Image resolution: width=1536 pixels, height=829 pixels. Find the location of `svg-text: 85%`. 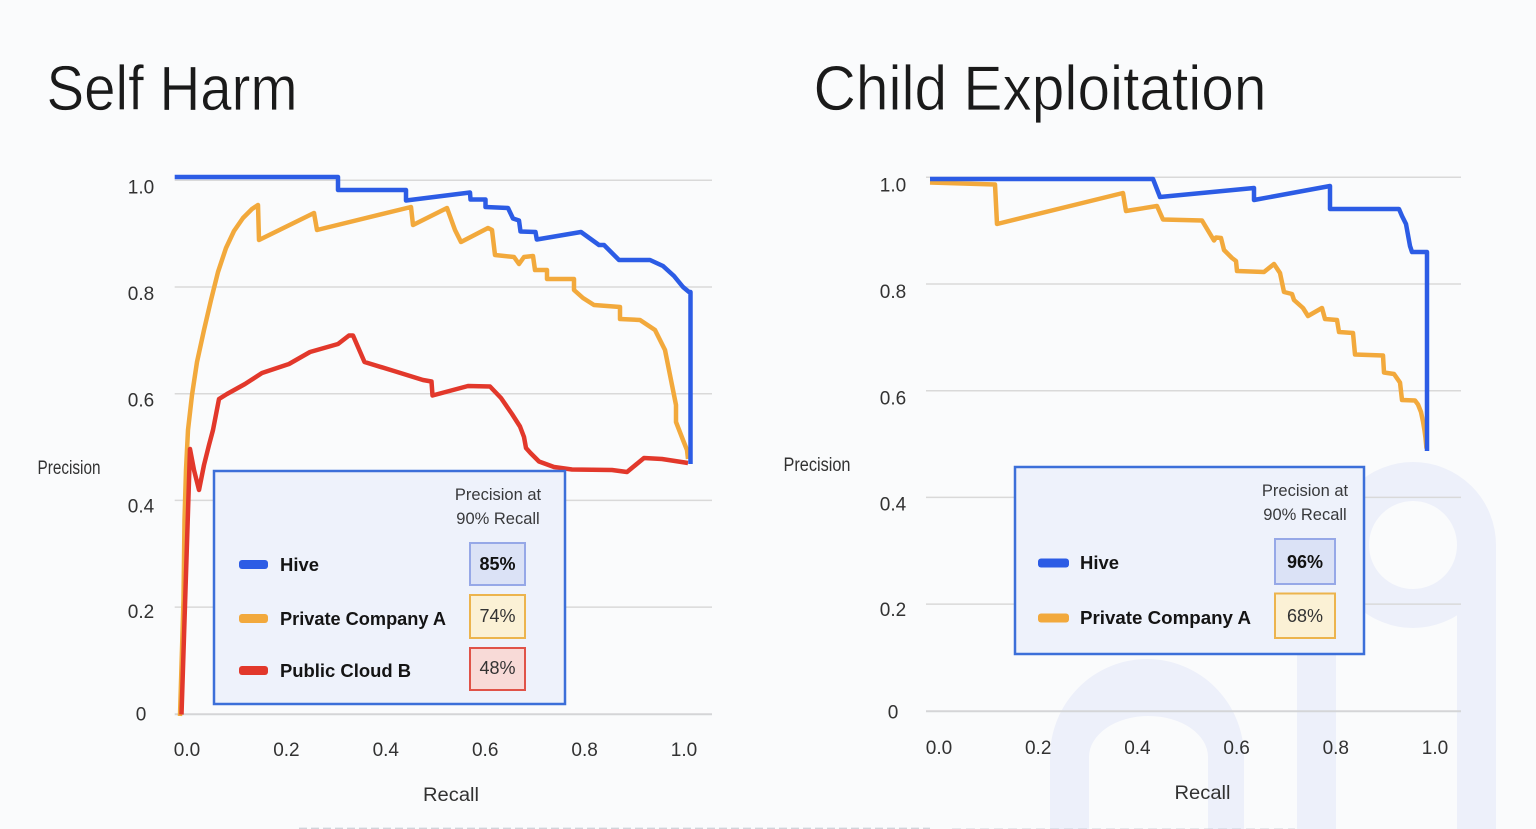

svg-text: 85% is located at coordinates (497, 564).